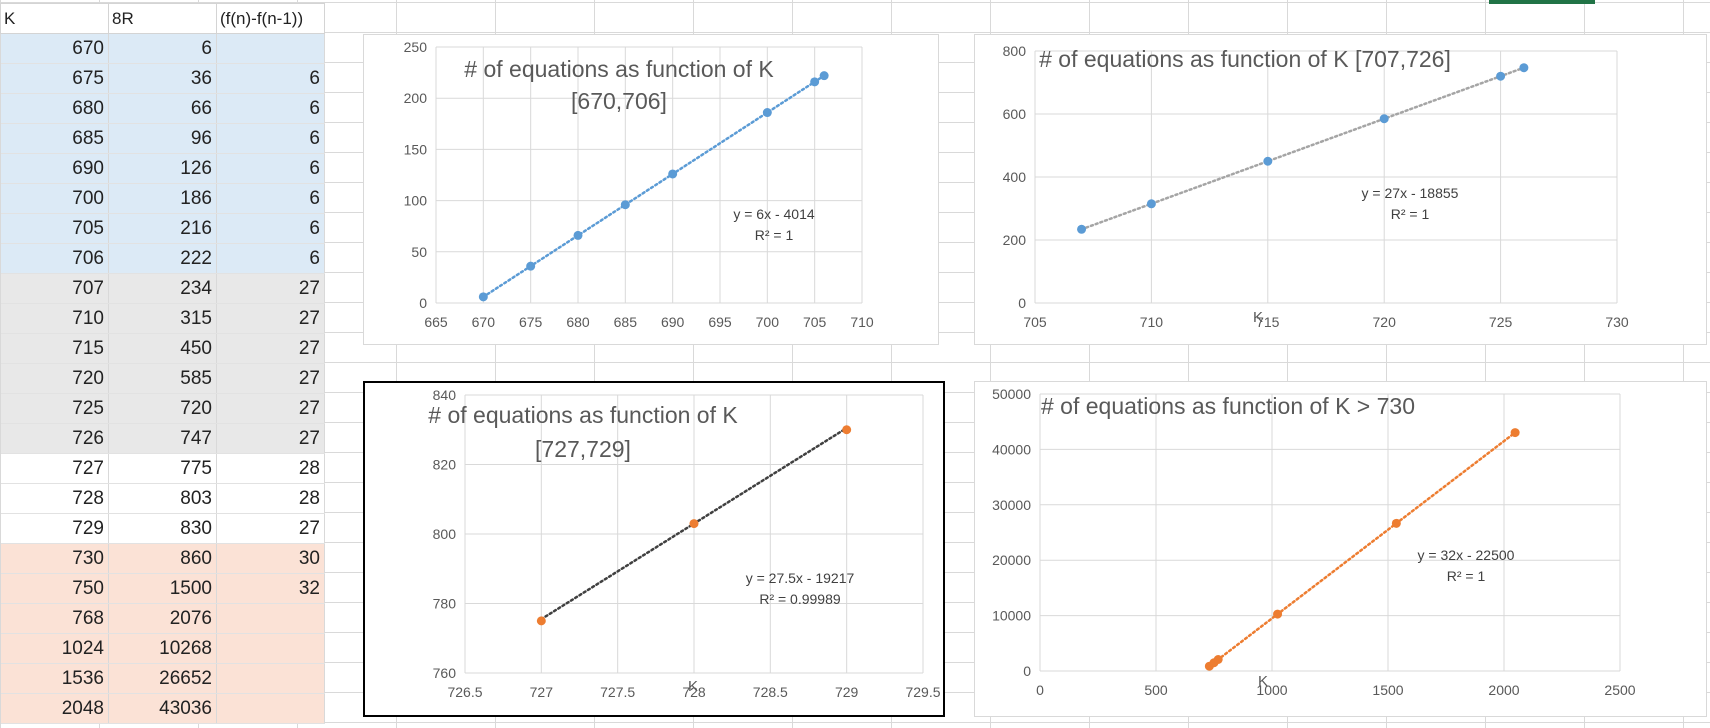 This screenshot has height=728, width=1710. I want to click on y-tick-label: 100, so click(416, 201).